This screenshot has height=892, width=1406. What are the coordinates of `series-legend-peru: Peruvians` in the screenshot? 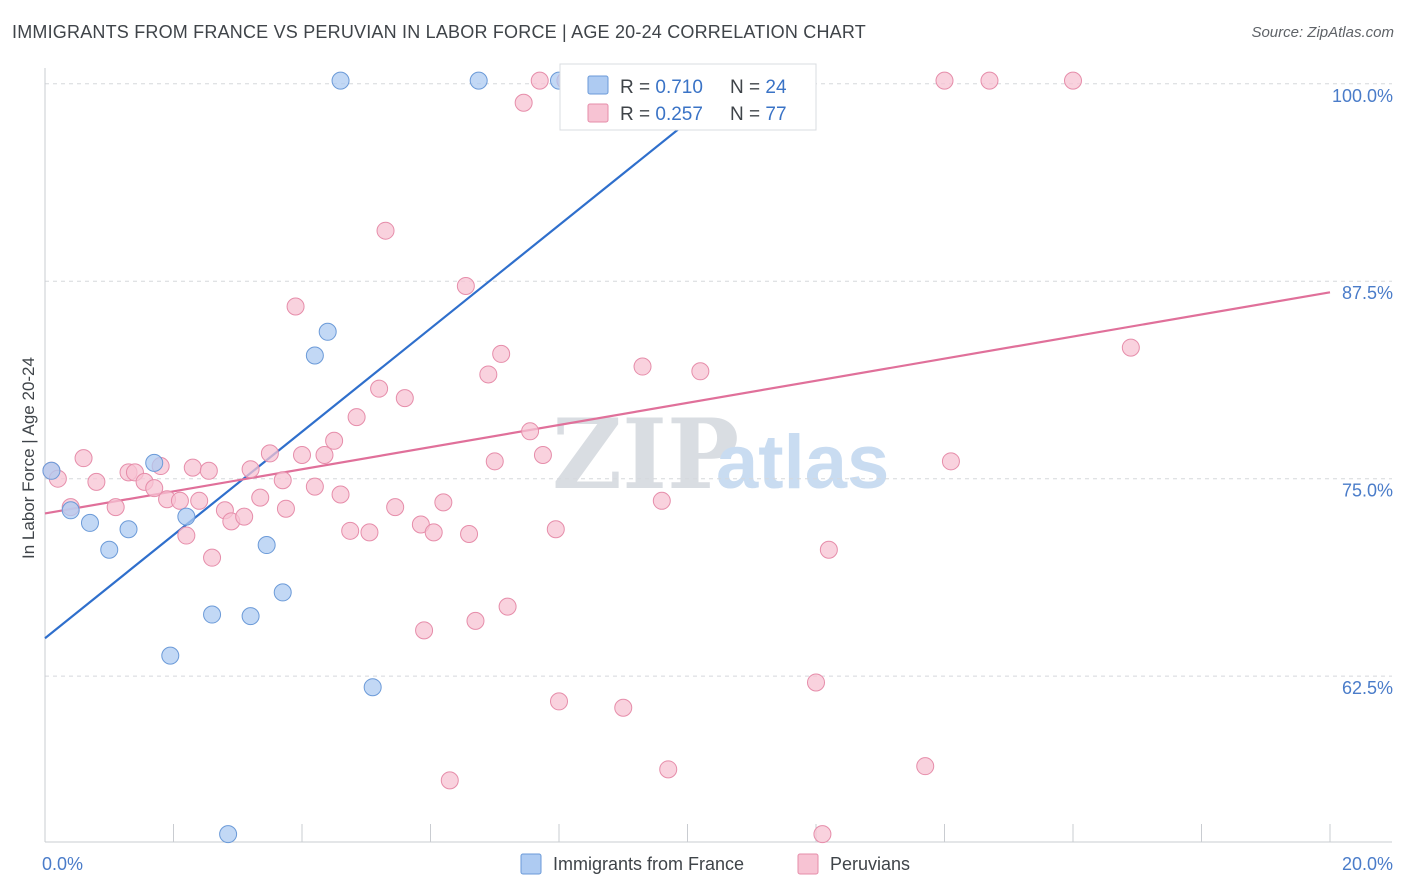 It's located at (870, 864).